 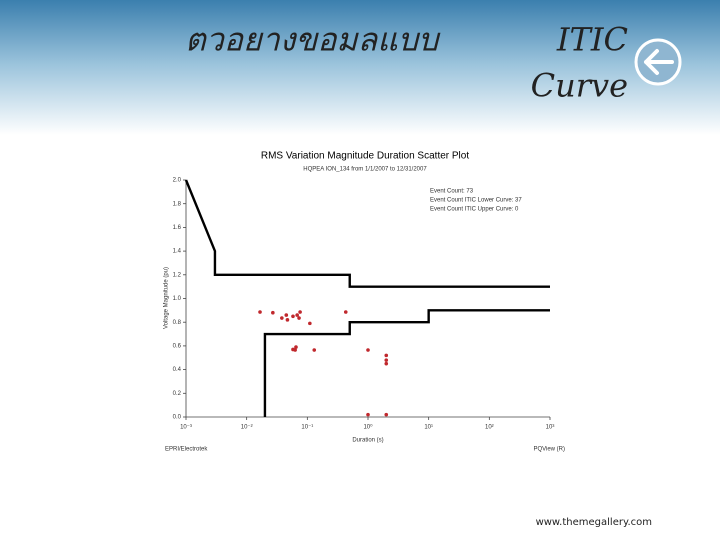 I want to click on y-tick-label: 1.6, so click(x=177, y=228).